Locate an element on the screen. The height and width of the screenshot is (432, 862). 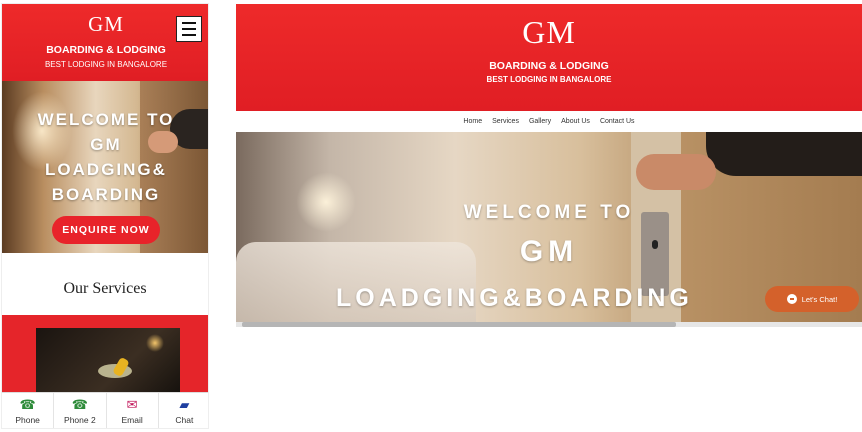
service-image is located at coordinates (108, 361).